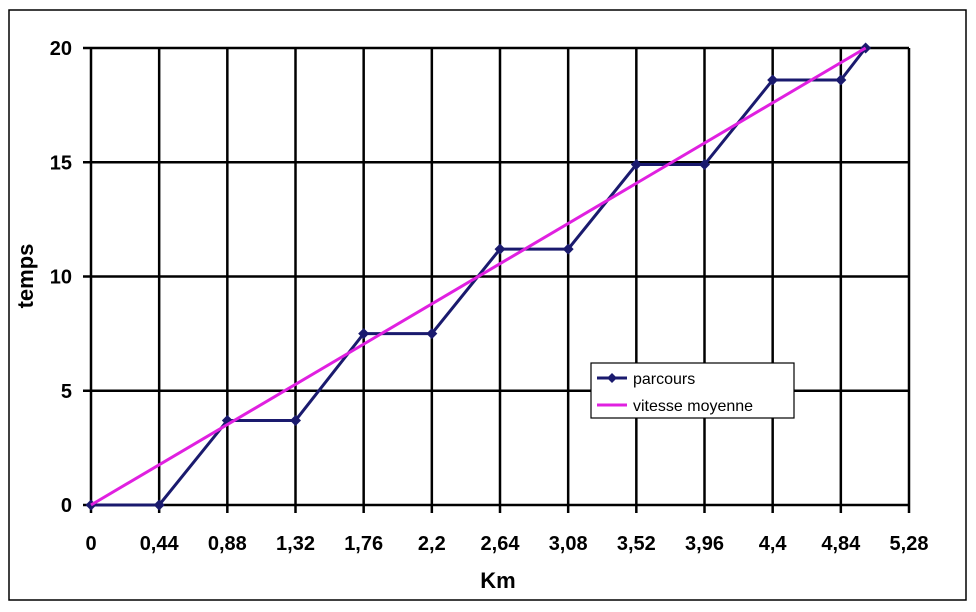 Image resolution: width=976 pixels, height=612 pixels. Describe the element at coordinates (227, 544) in the screenshot. I see `x-tick-label: 0,88` at that location.